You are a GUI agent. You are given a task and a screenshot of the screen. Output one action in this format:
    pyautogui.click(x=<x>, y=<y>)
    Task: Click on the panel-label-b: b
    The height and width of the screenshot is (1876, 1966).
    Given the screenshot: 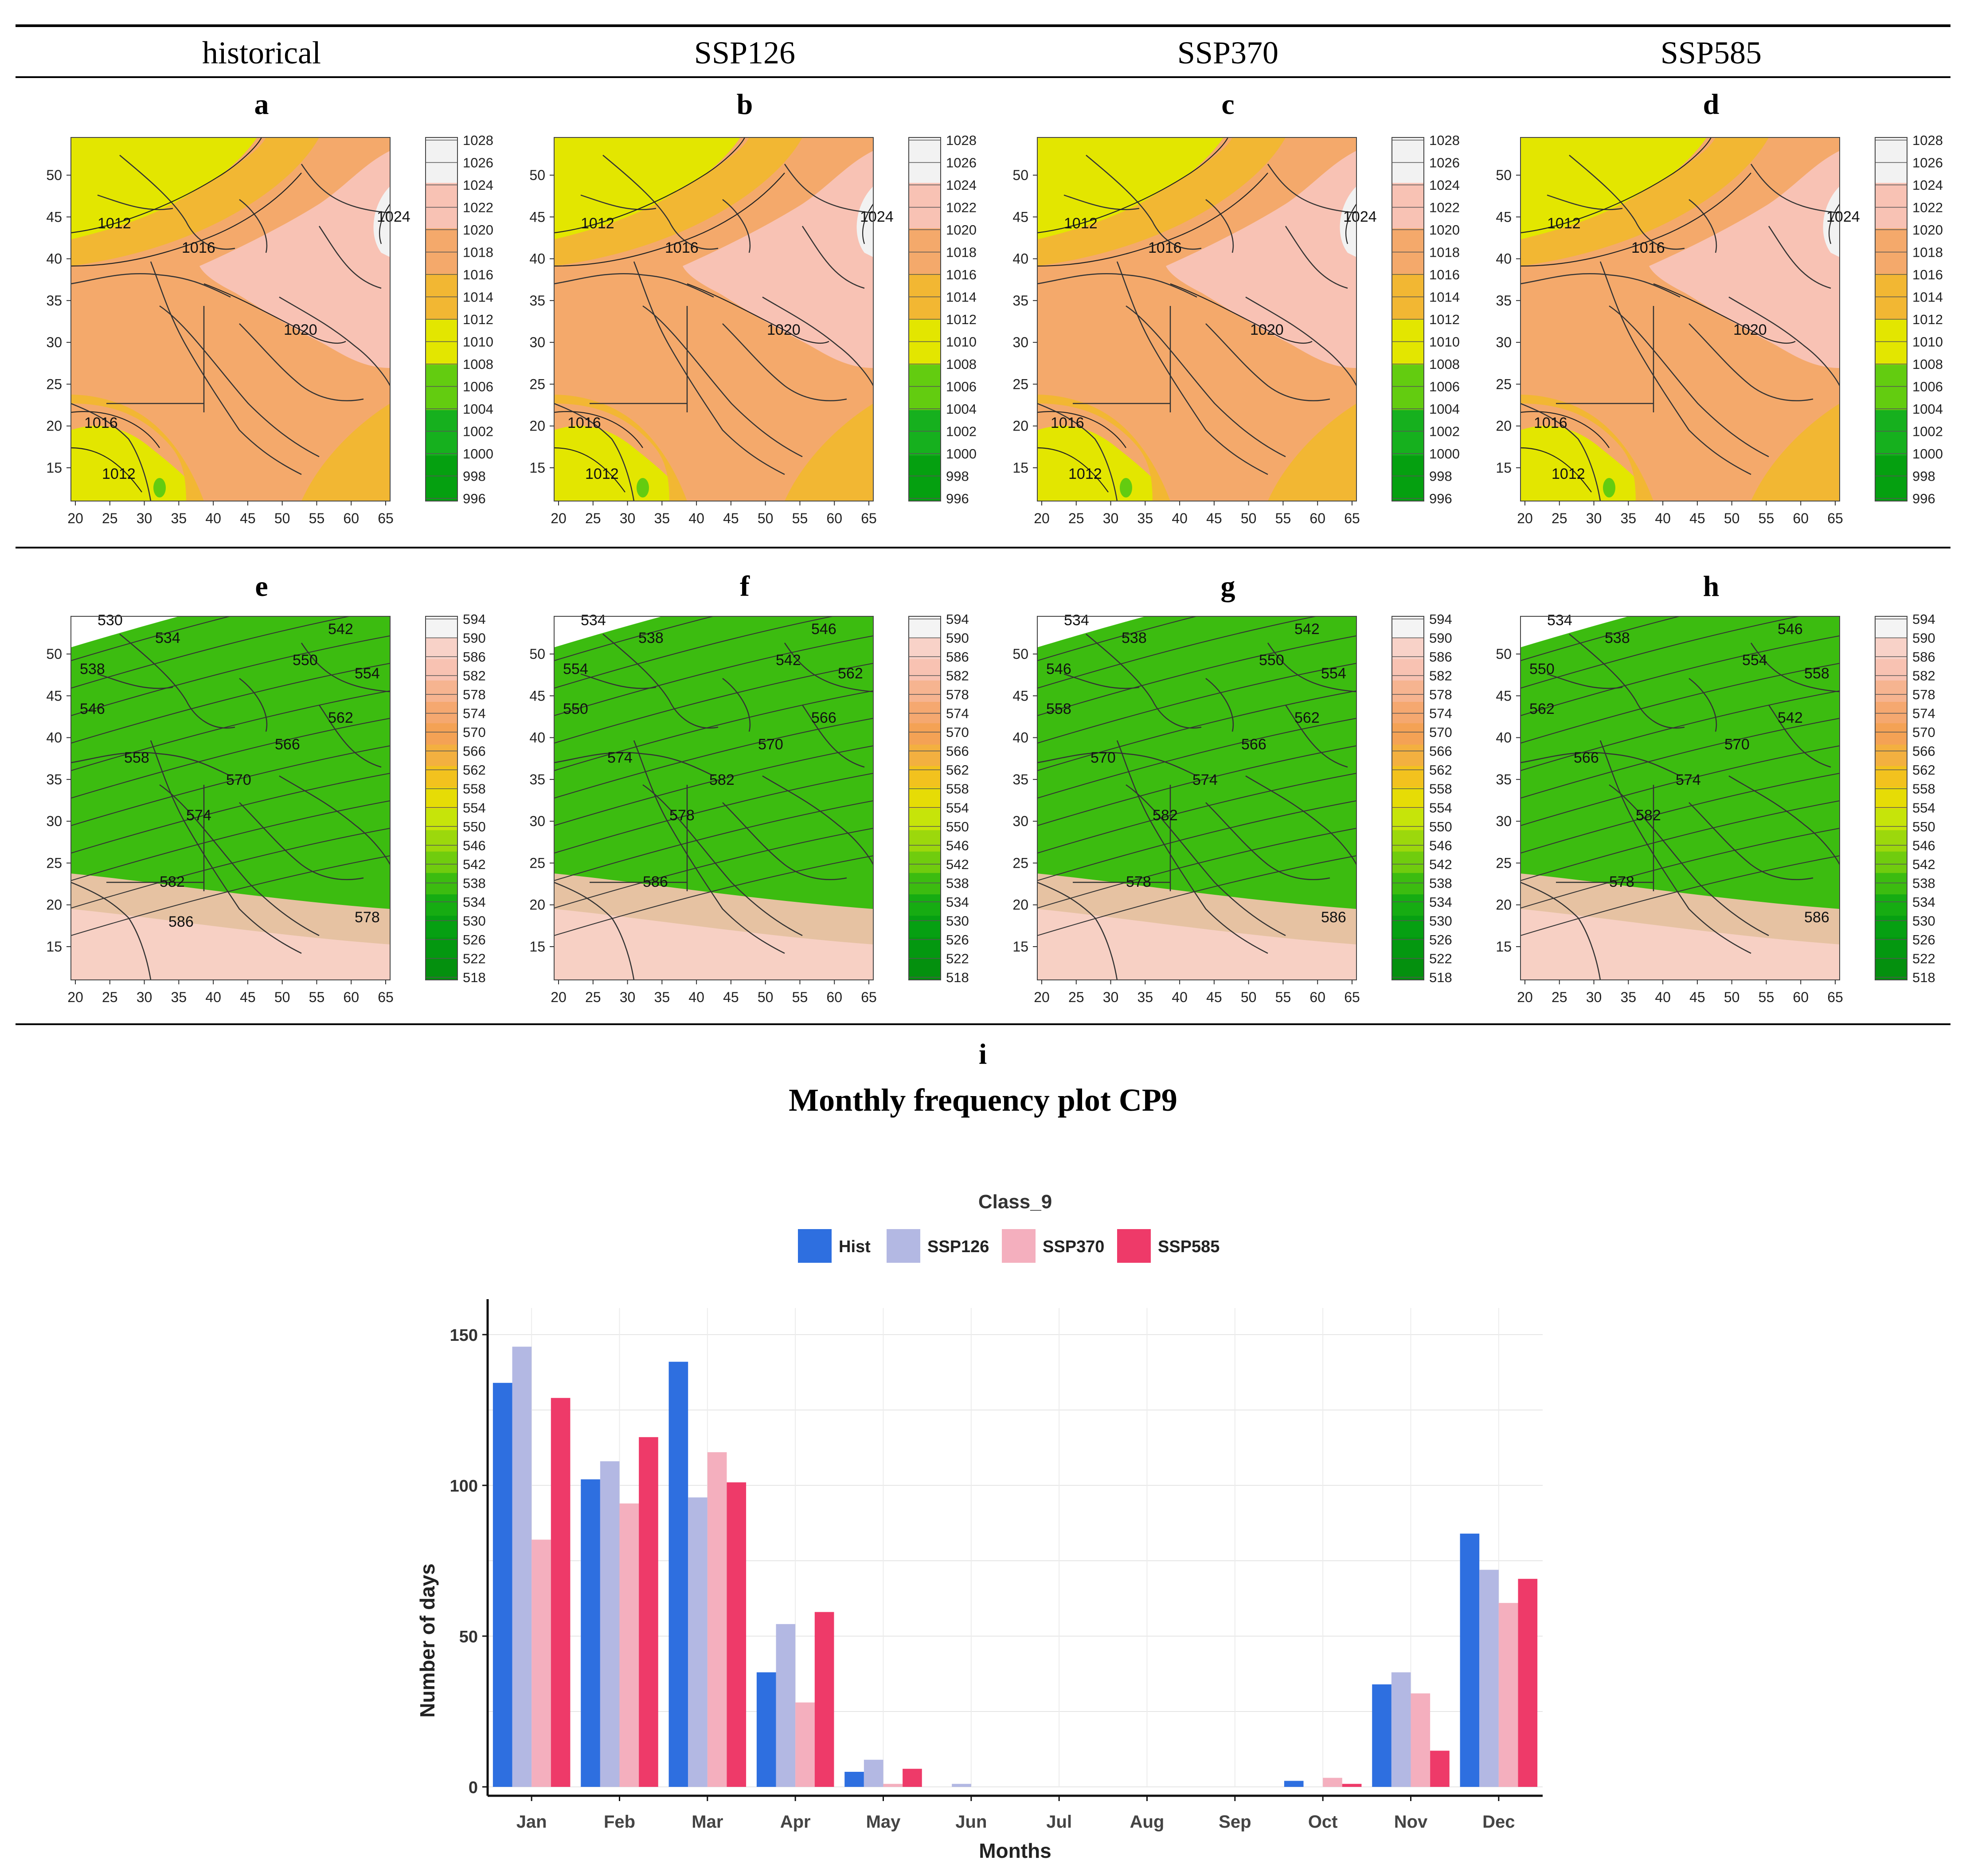 What is the action you would take?
    pyautogui.click(x=744, y=104)
    